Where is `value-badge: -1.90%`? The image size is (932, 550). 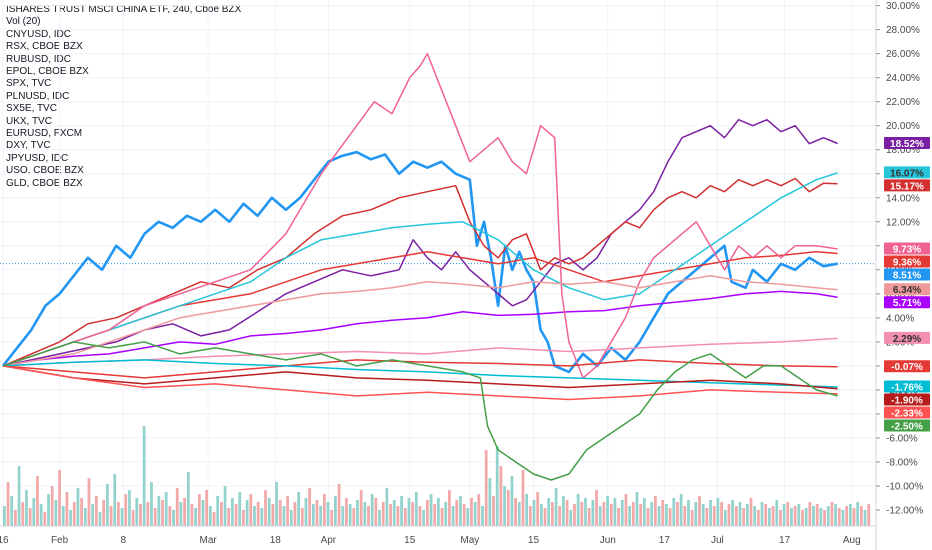
value-badge: -1.90% is located at coordinates (907, 400).